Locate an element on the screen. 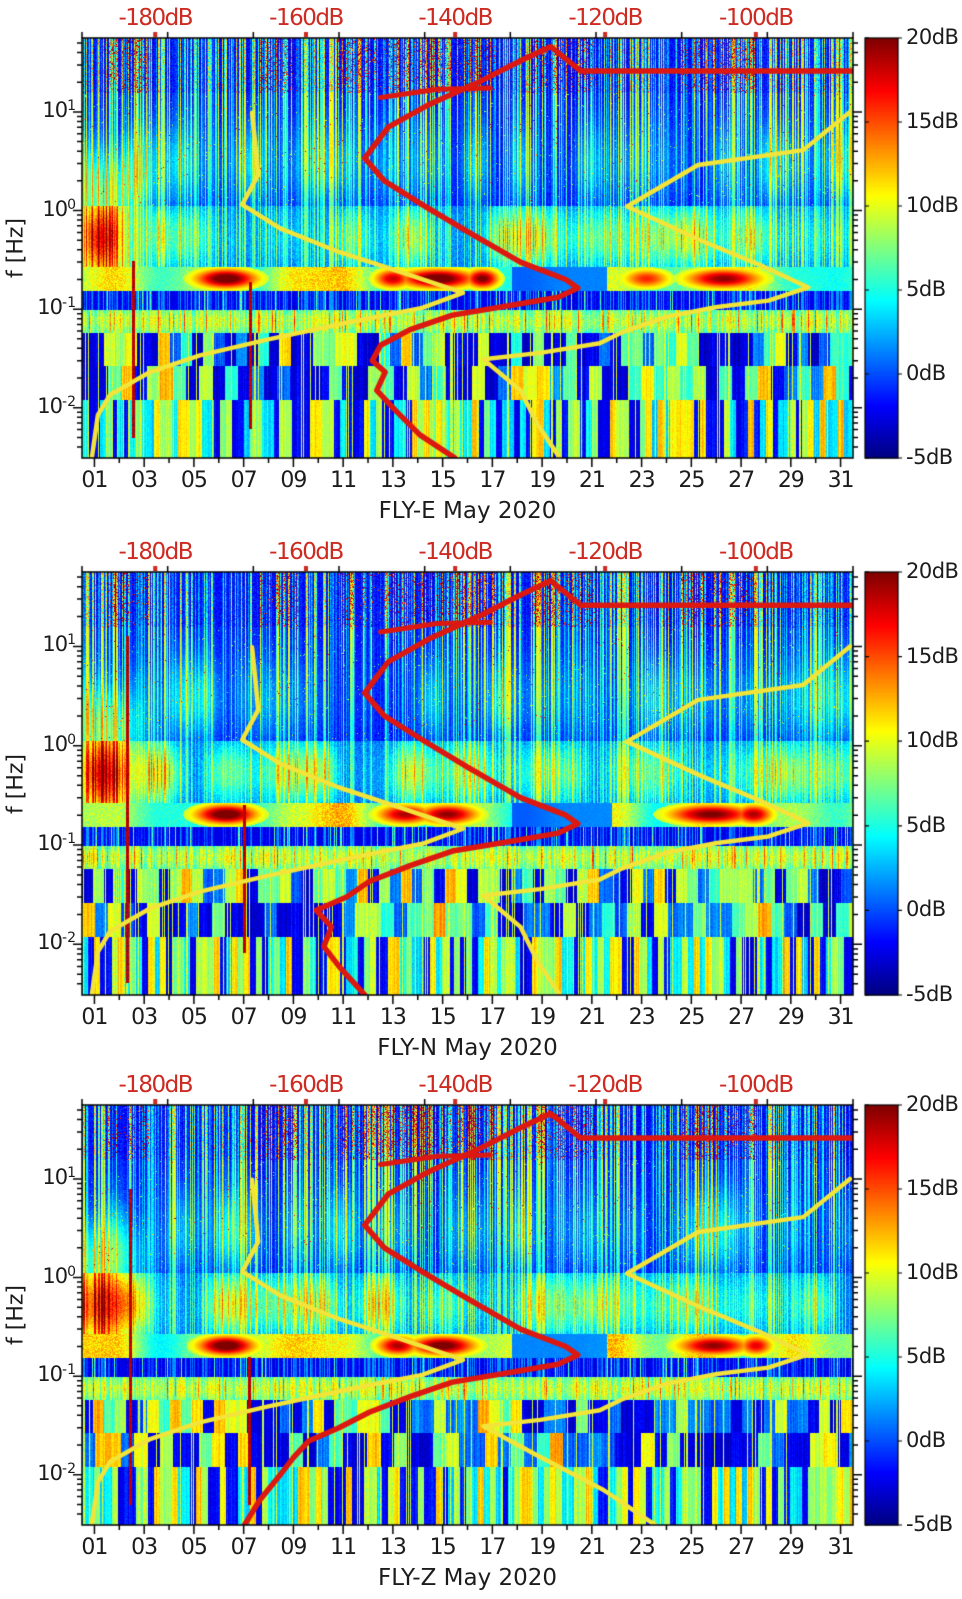 This screenshot has width=962, height=1599. colorbar-tick-label: 20dB is located at coordinates (932, 37).